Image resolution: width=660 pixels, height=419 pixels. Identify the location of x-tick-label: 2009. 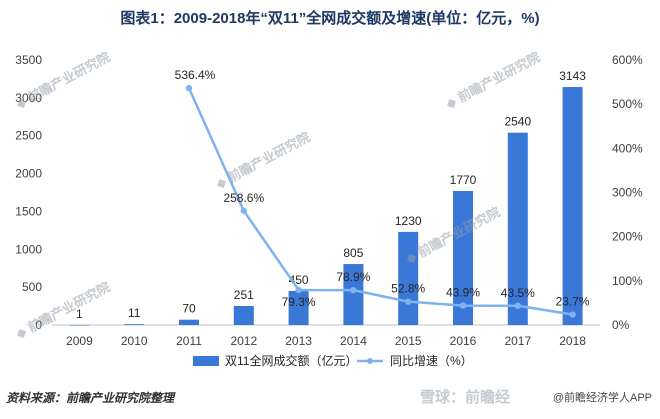
(79, 341).